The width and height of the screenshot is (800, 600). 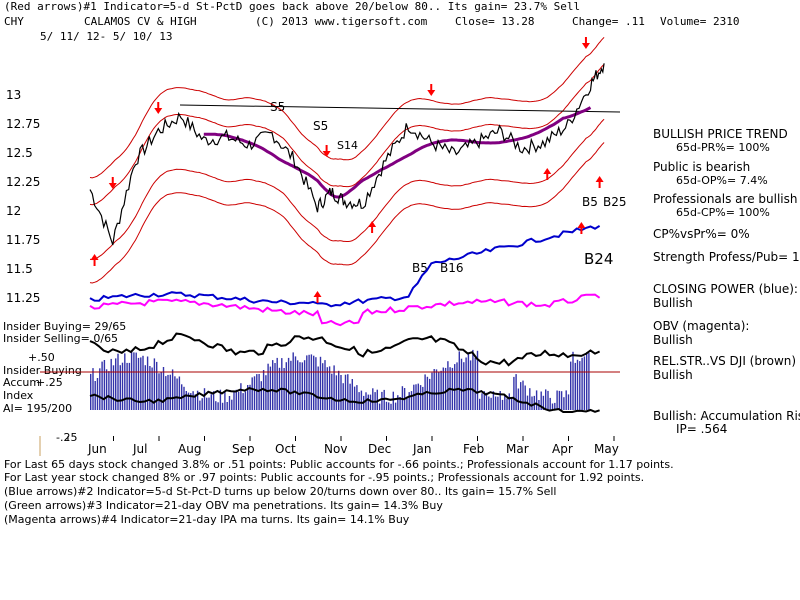 What do you see at coordinates (673, 375) in the screenshot?
I see `relstr-value: Bullish` at bounding box center [673, 375].